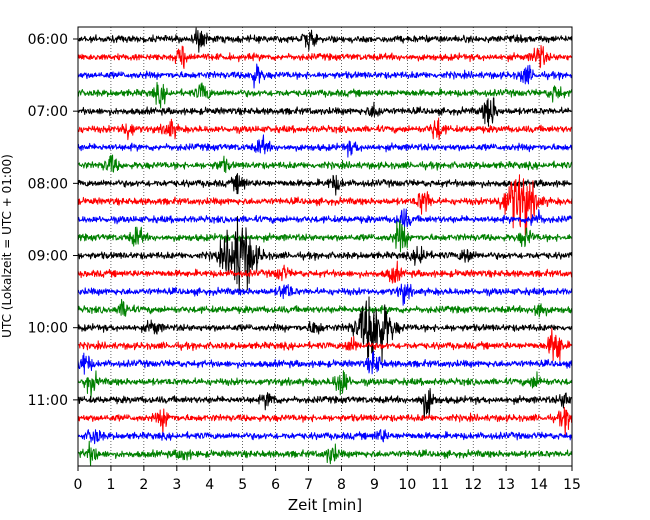 The image size is (650, 520). I want to click on x-tick-label: 4, so click(209, 485).